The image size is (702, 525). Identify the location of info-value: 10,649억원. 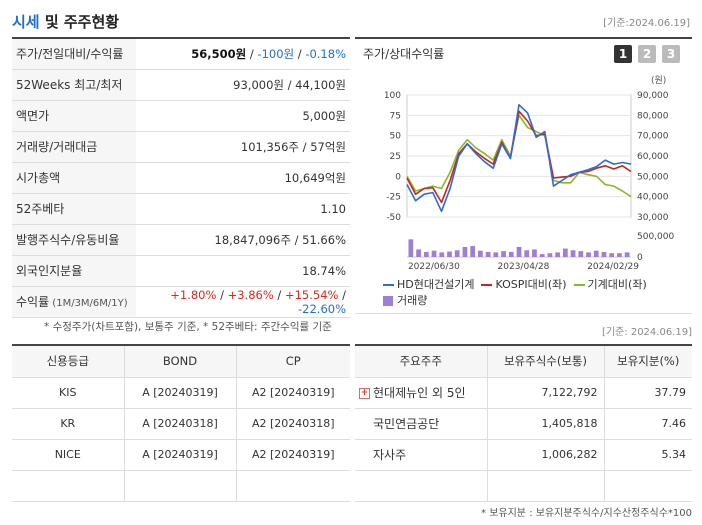
(243, 178).